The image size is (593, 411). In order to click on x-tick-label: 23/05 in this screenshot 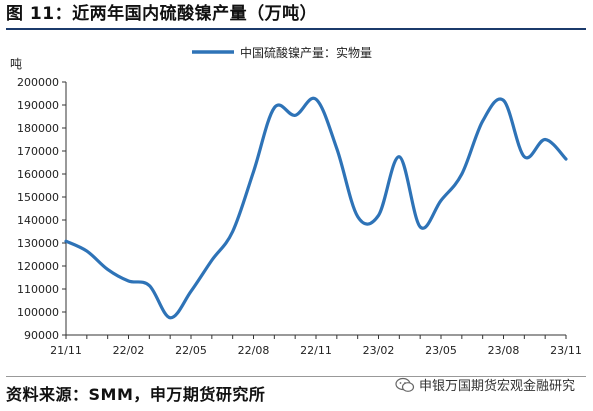, I will do `click(441, 350)`.